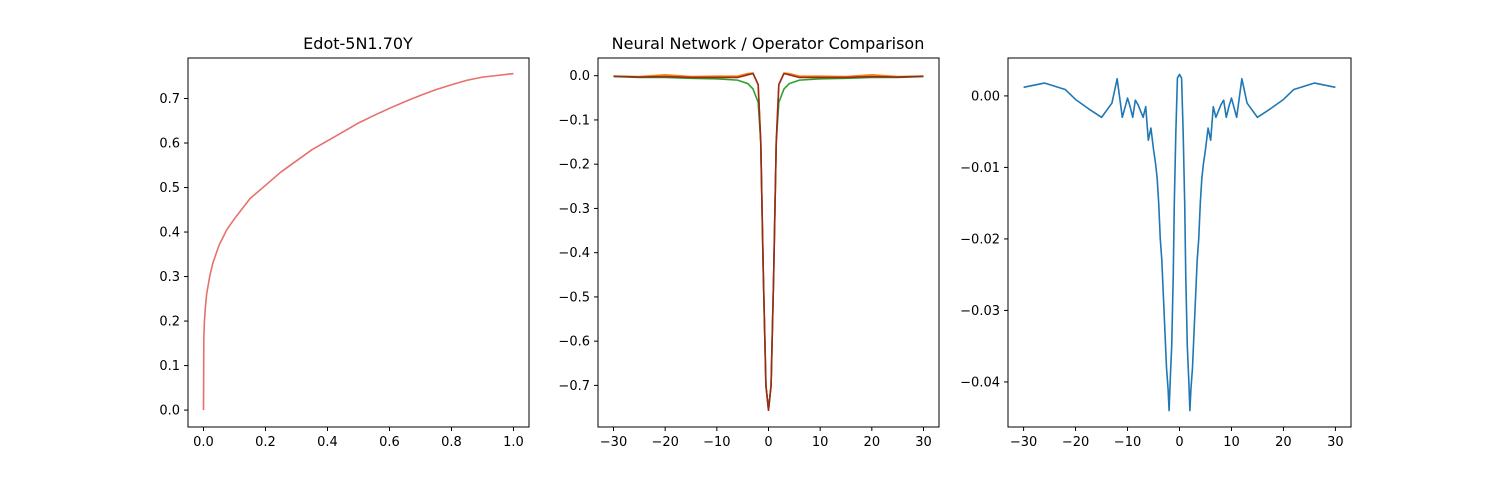  I want to click on chart-2-x-tick-label: 0, so click(768, 442).